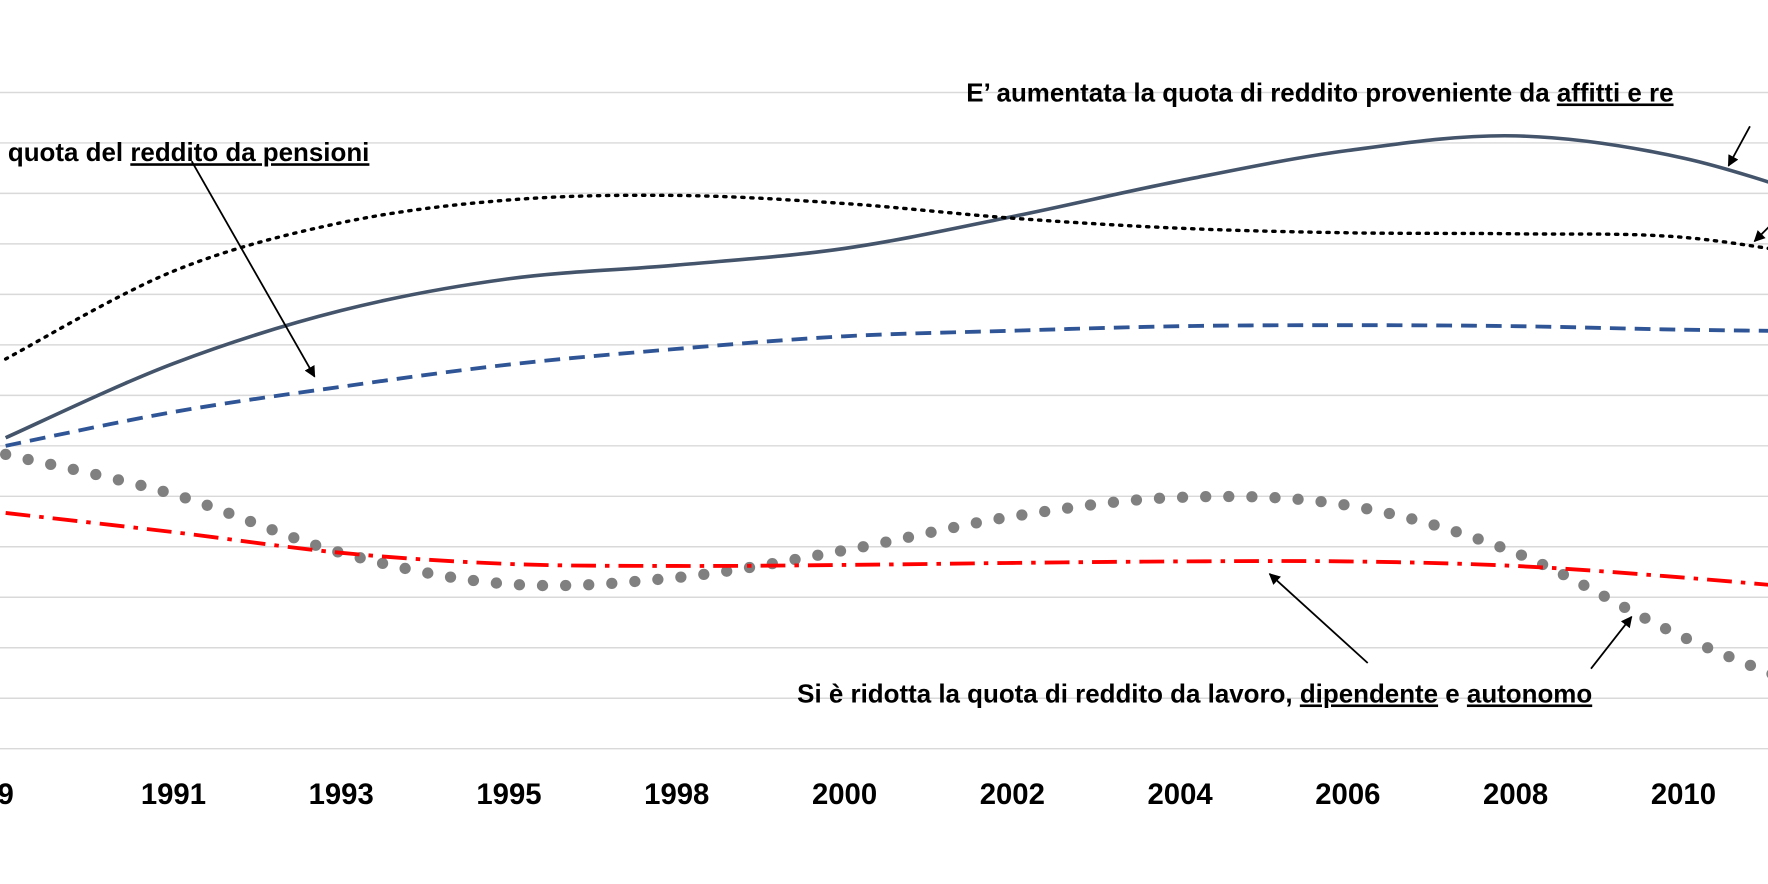 Image resolution: width=1768 pixels, height=884 pixels. Describe the element at coordinates (1347, 794) in the screenshot. I see `x-tick-label: 2006` at that location.